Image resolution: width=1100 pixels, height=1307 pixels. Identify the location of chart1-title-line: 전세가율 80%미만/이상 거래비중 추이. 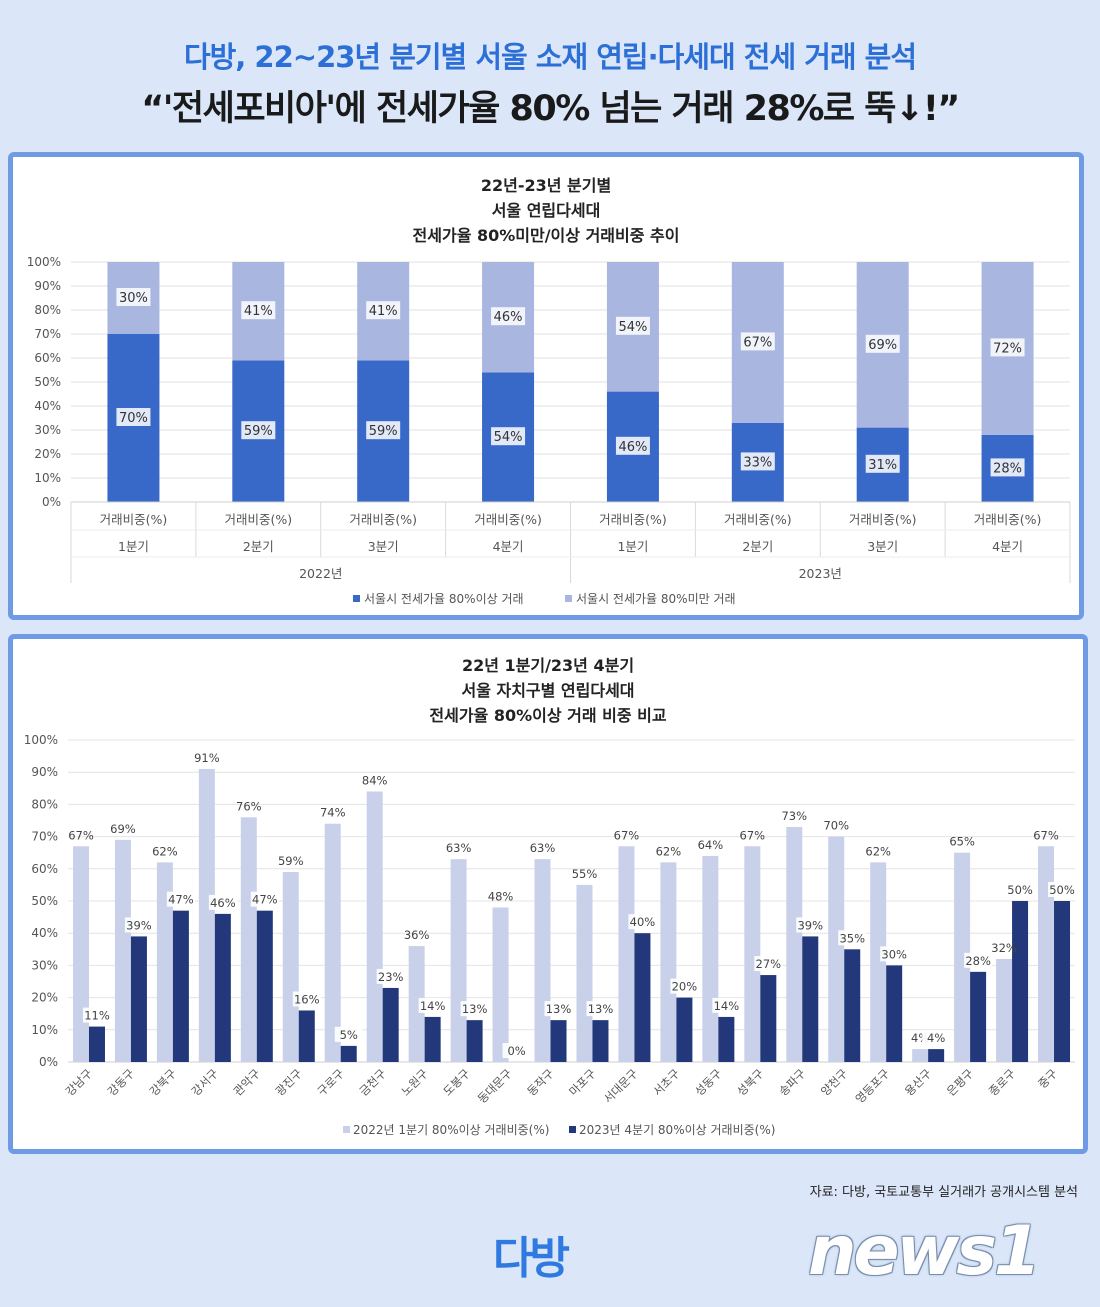
(546, 235).